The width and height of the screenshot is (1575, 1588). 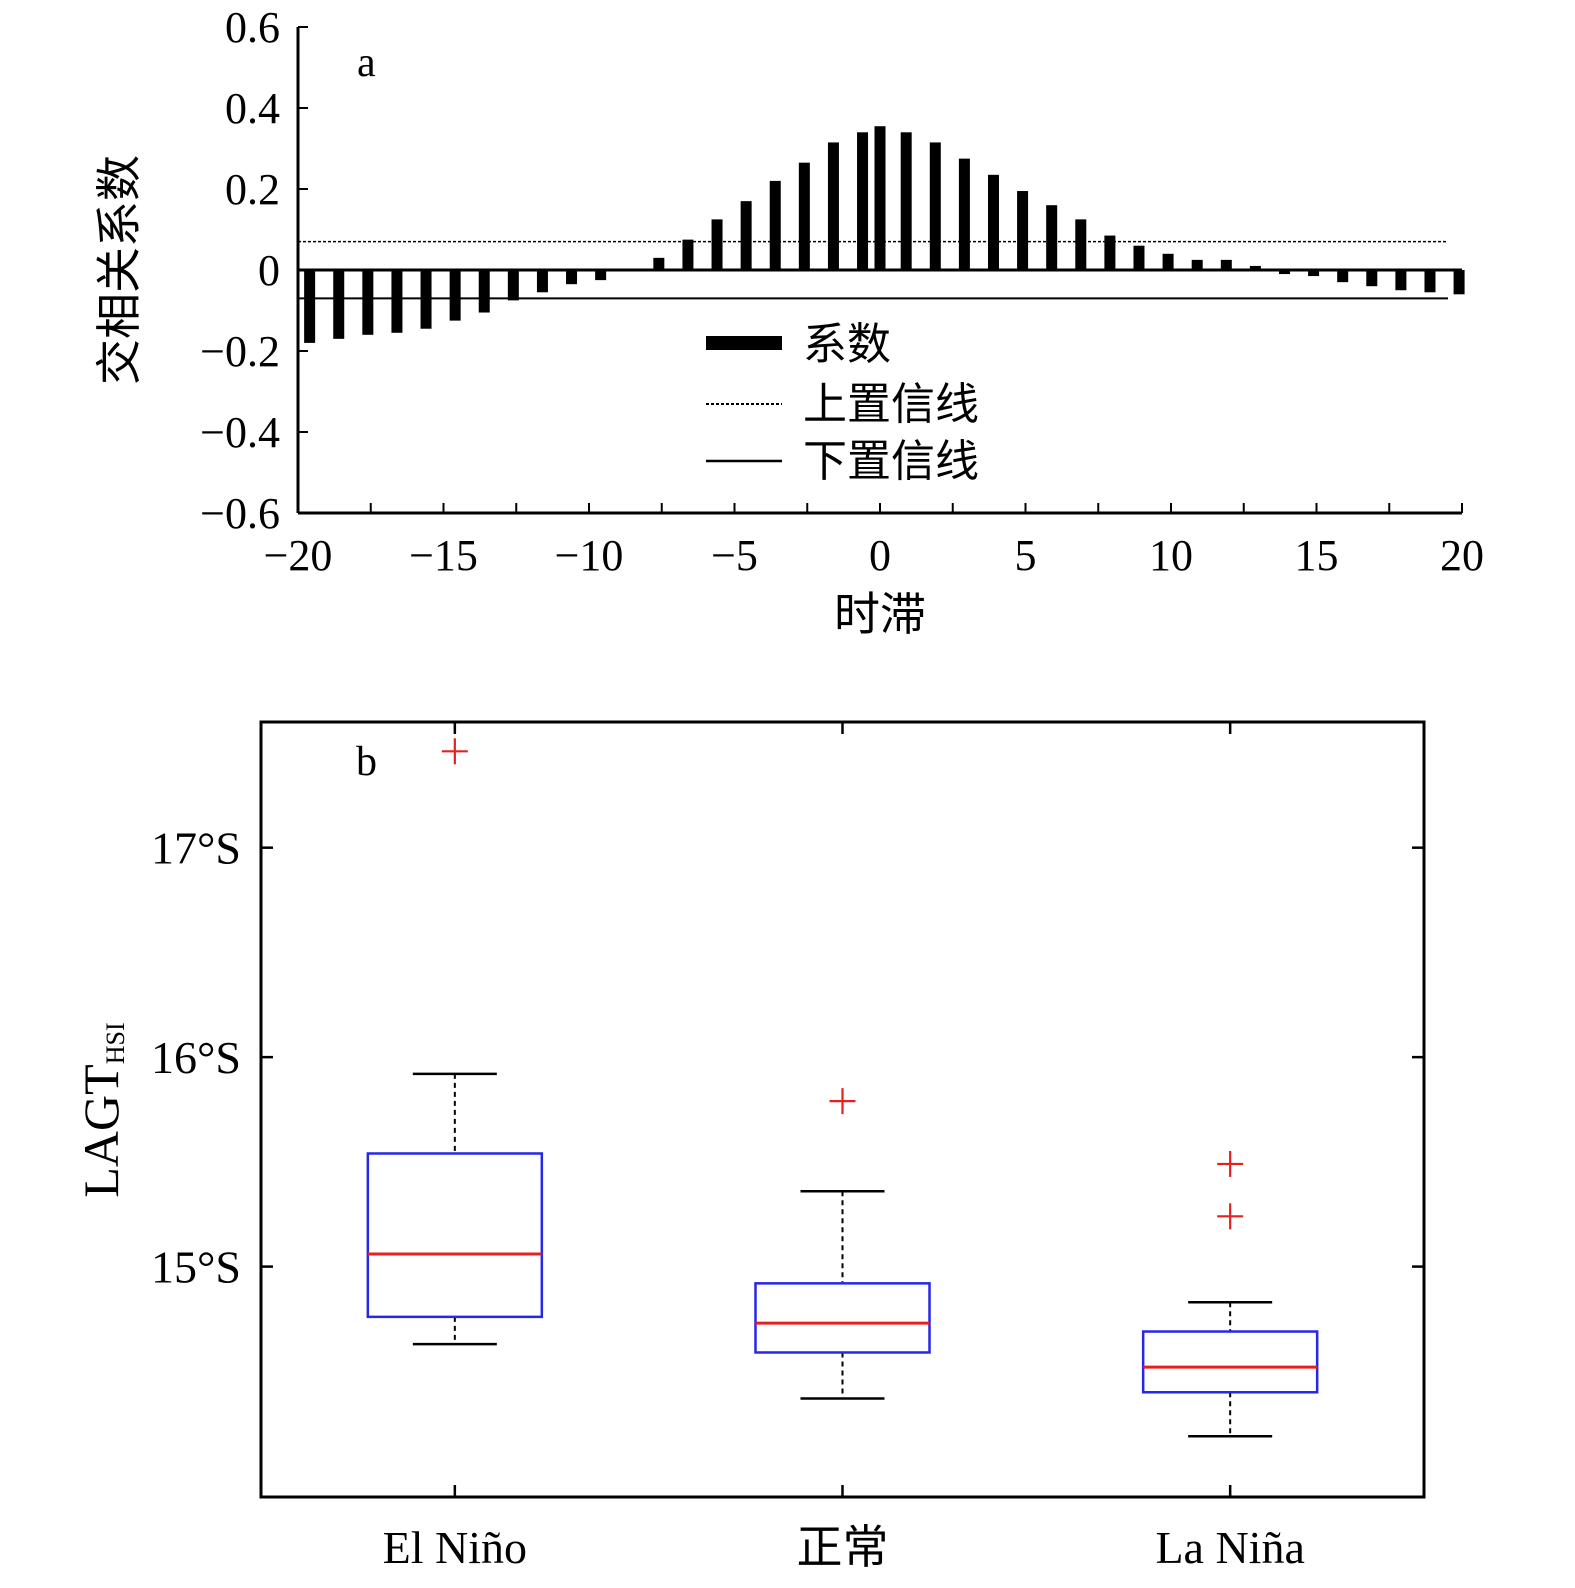 I want to click on y-tick-label: −0.2, so click(x=240, y=351).